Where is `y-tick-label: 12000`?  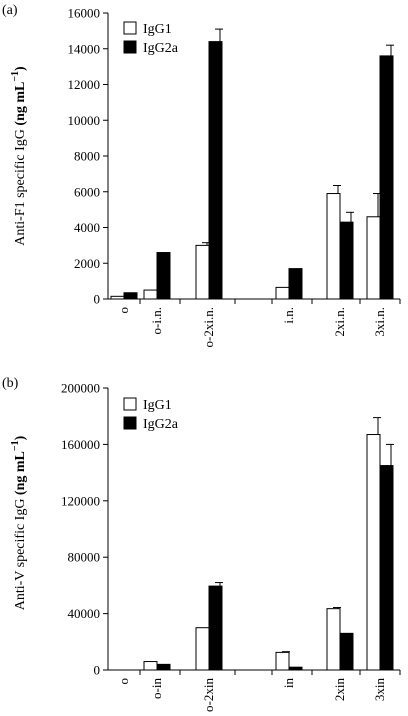 y-tick-label: 12000 is located at coordinates (84, 84).